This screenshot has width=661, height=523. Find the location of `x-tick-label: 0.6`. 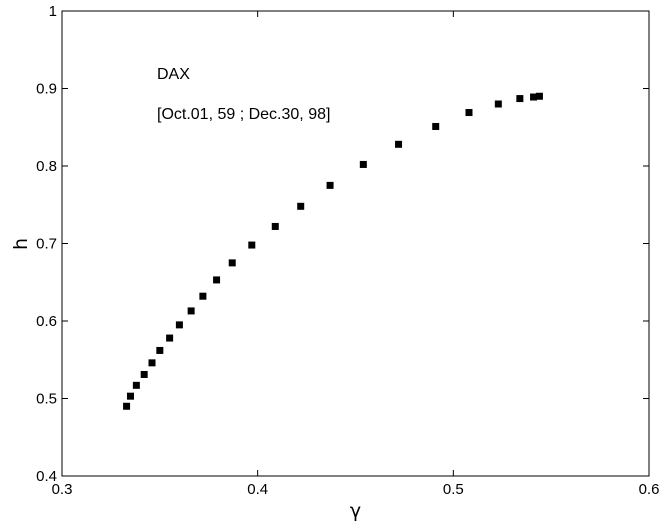

x-tick-label: 0.6 is located at coordinates (649, 489).